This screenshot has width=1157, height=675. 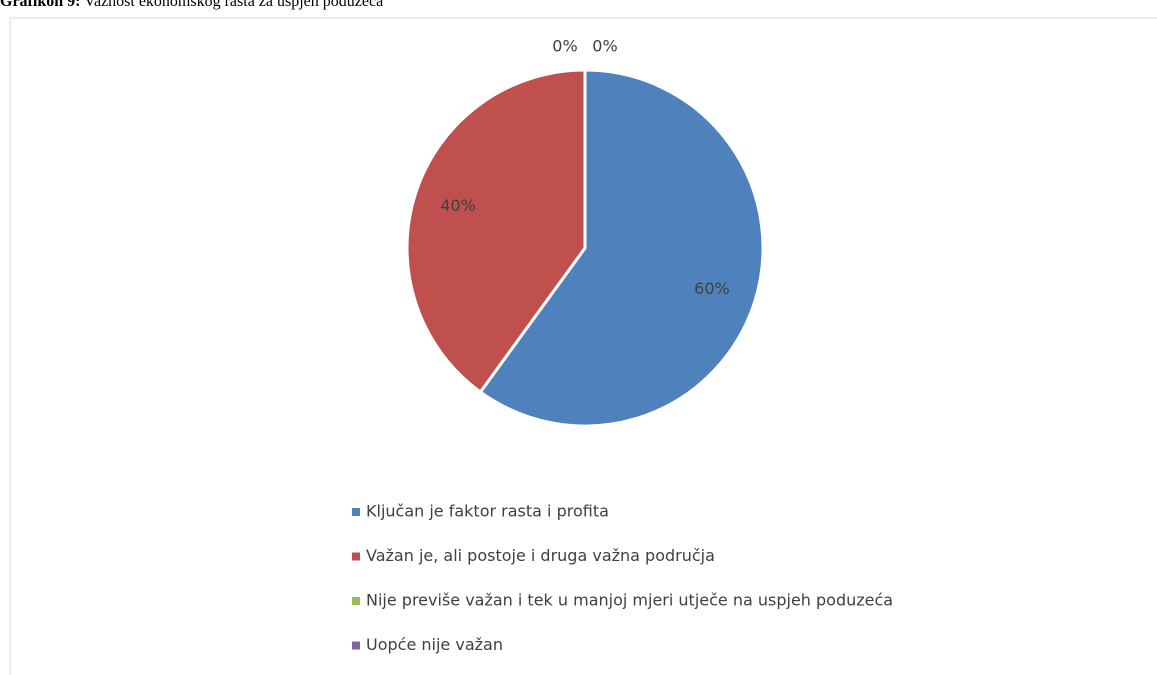 What do you see at coordinates (434, 644) in the screenshot?
I see `legend-label: Uopće nije važan` at bounding box center [434, 644].